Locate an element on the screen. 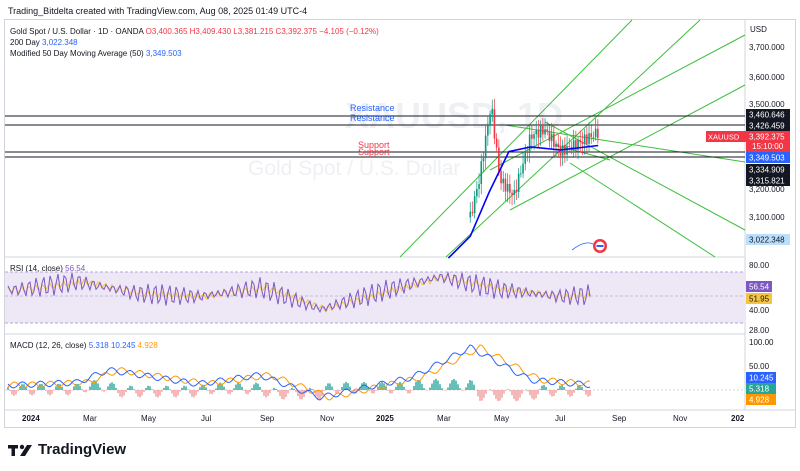  price-tag-r1: 3,460.646 is located at coordinates (768, 114).